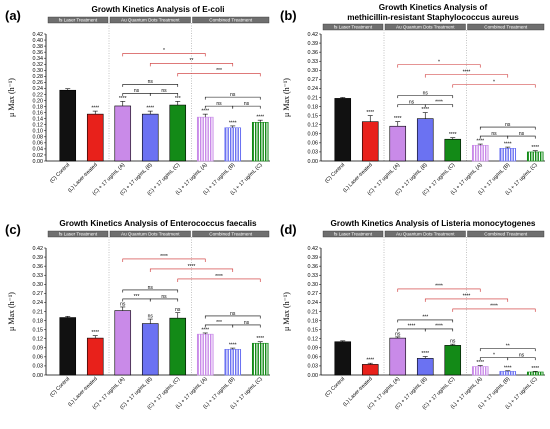 The height and width of the screenshot is (429, 550). What do you see at coordinates (313, 71) in the screenshot?
I see `y-tick-label: 0.30` at bounding box center [313, 71].